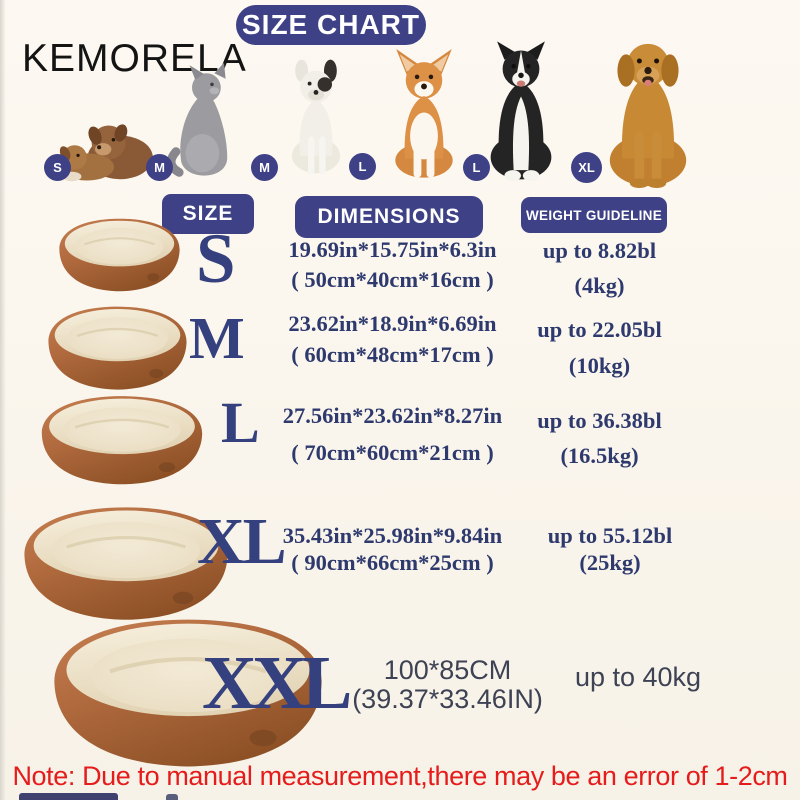  Describe the element at coordinates (172, 797) in the screenshot. I see `bottom-cropped-fragment` at that location.